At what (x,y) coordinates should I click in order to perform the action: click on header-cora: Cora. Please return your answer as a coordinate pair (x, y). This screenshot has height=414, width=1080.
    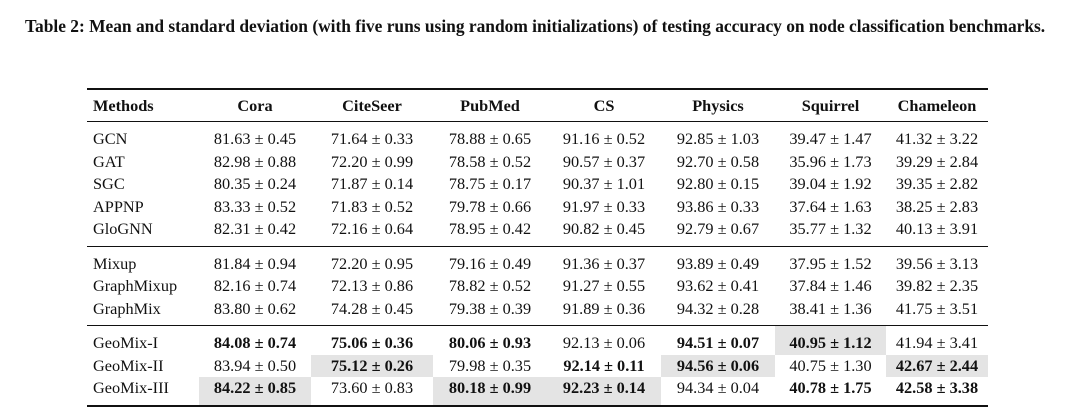
    Looking at the image, I should click on (255, 105).